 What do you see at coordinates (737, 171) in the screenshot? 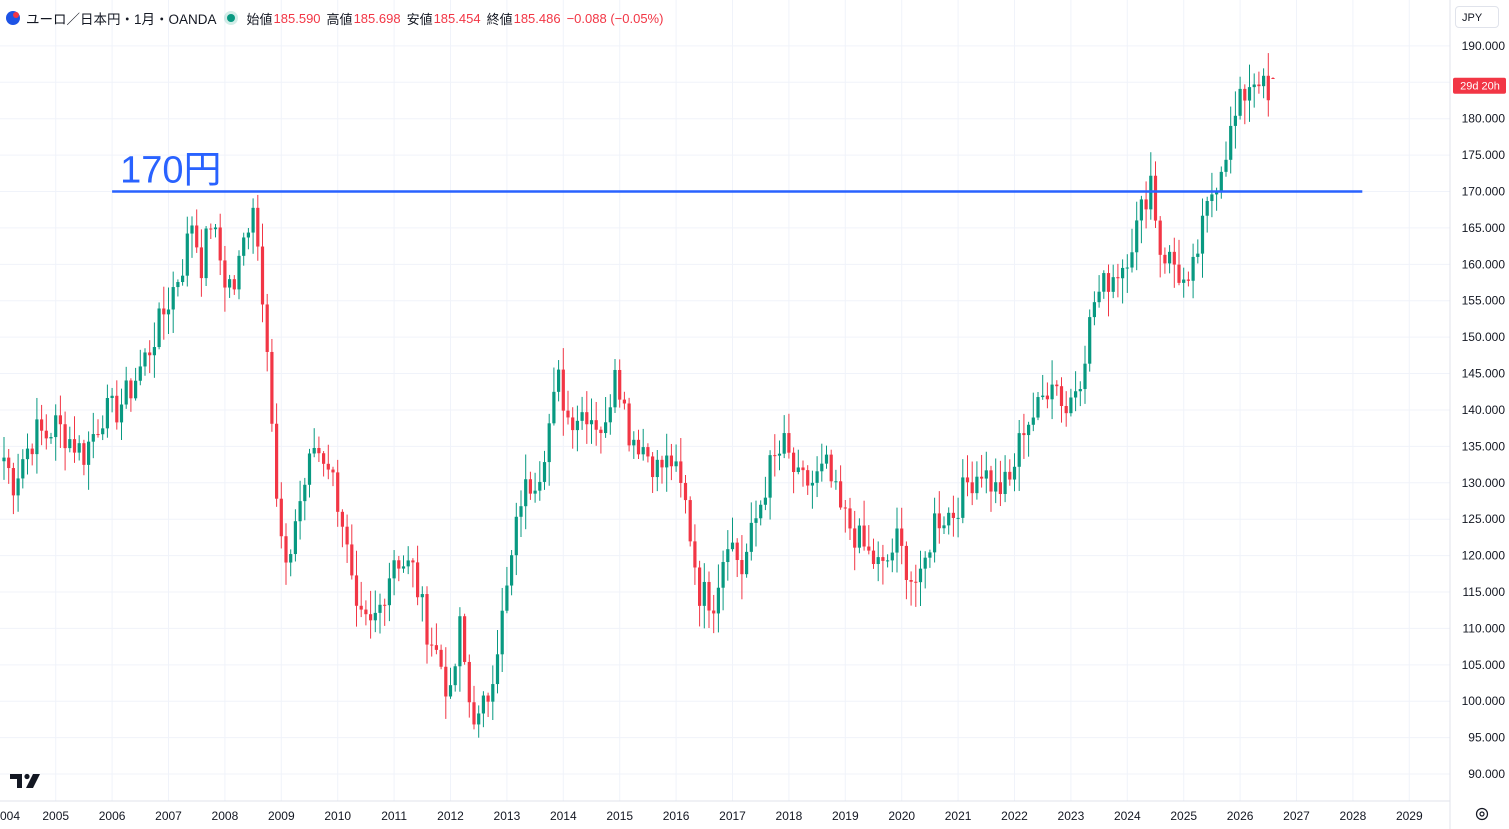
I see `horizontal-line-170: 170円` at bounding box center [737, 171].